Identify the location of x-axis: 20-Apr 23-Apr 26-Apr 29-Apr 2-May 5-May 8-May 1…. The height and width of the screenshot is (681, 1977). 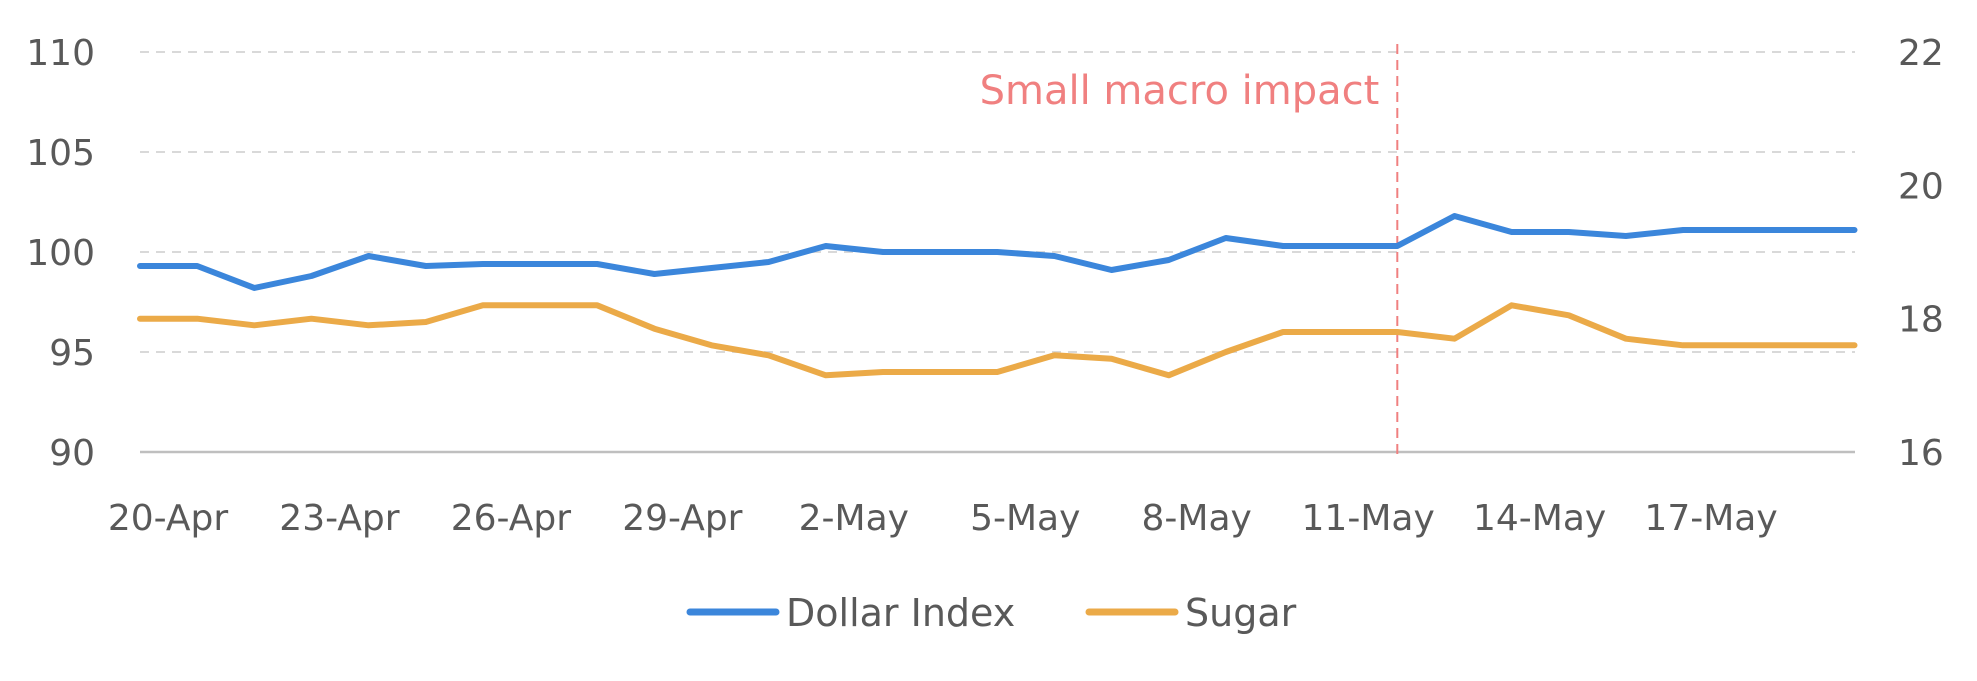
(943, 518).